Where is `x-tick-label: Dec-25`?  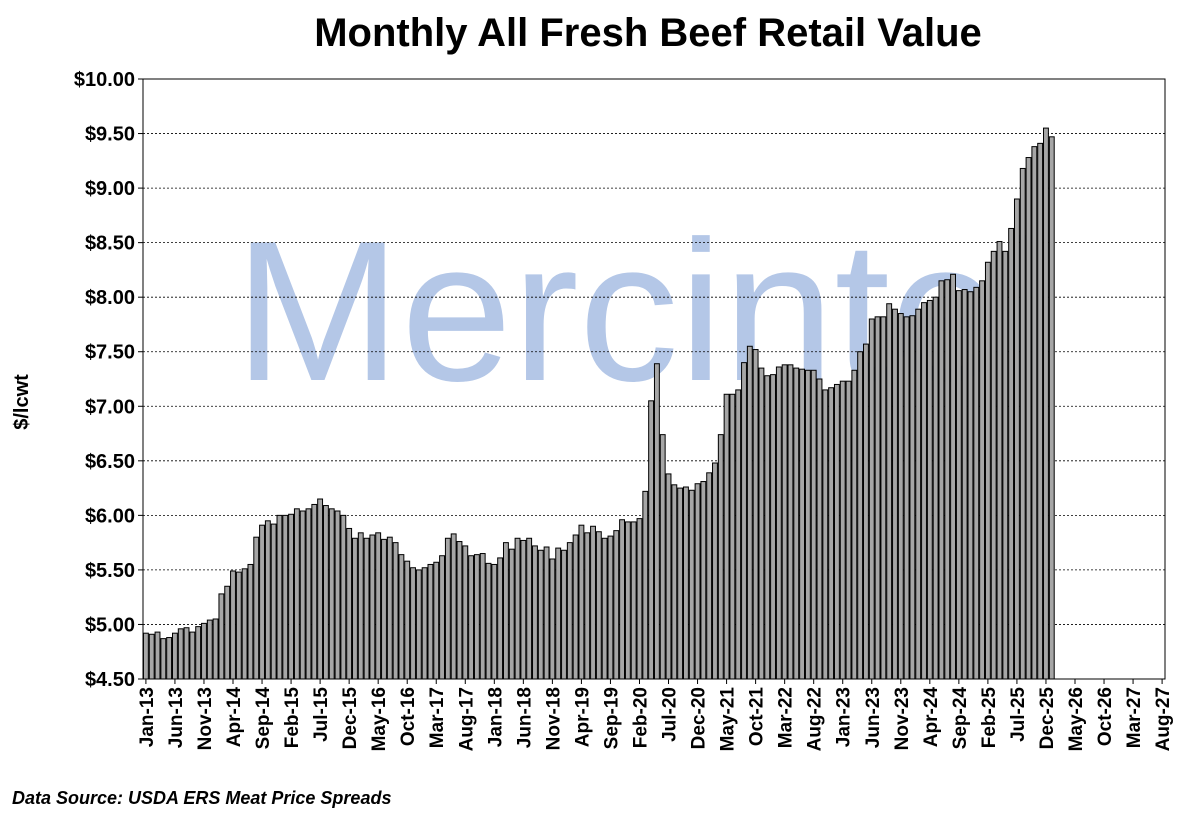
x-tick-label: Dec-25 is located at coordinates (1047, 718).